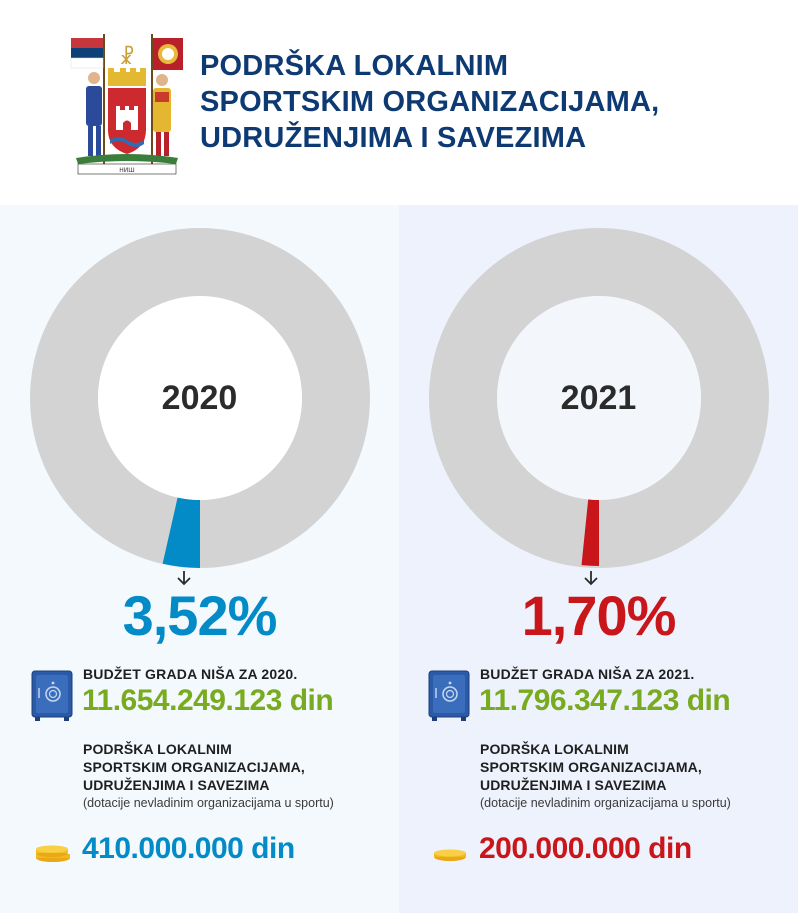  What do you see at coordinates (393, 138) in the screenshot?
I see `title-line-3: UDRUŽENJIMA I SAVEZIMA` at bounding box center [393, 138].